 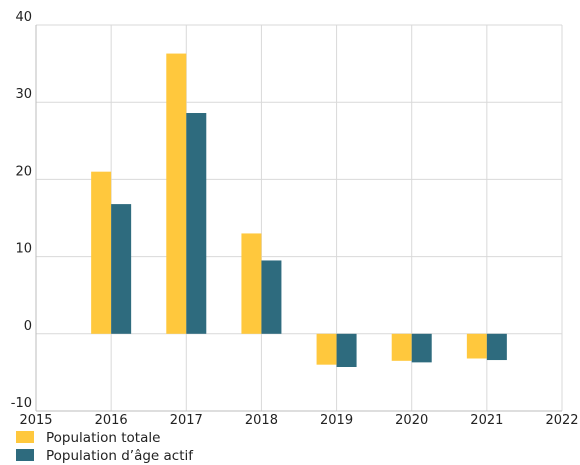 I want to click on x-tick-label: 2015, so click(x=35, y=420).